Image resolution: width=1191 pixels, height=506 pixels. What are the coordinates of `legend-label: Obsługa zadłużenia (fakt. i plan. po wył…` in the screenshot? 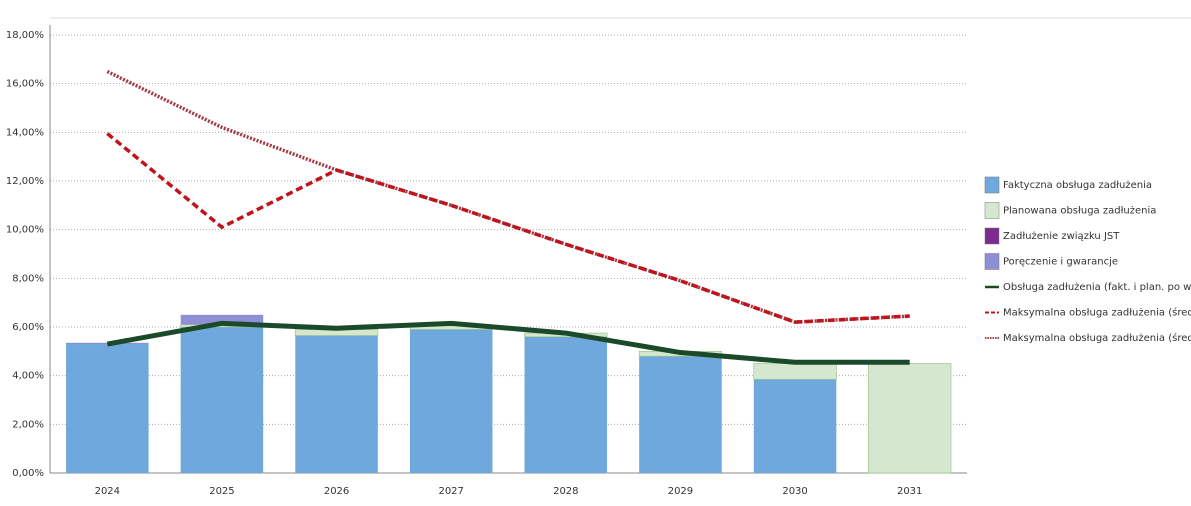 It's located at (1097, 287).